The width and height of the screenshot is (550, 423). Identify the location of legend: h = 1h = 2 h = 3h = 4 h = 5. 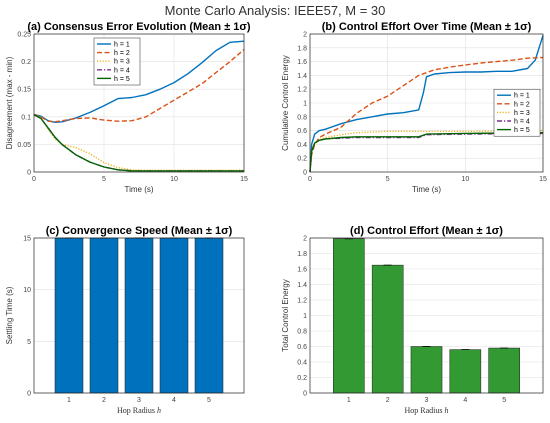
(117, 61).